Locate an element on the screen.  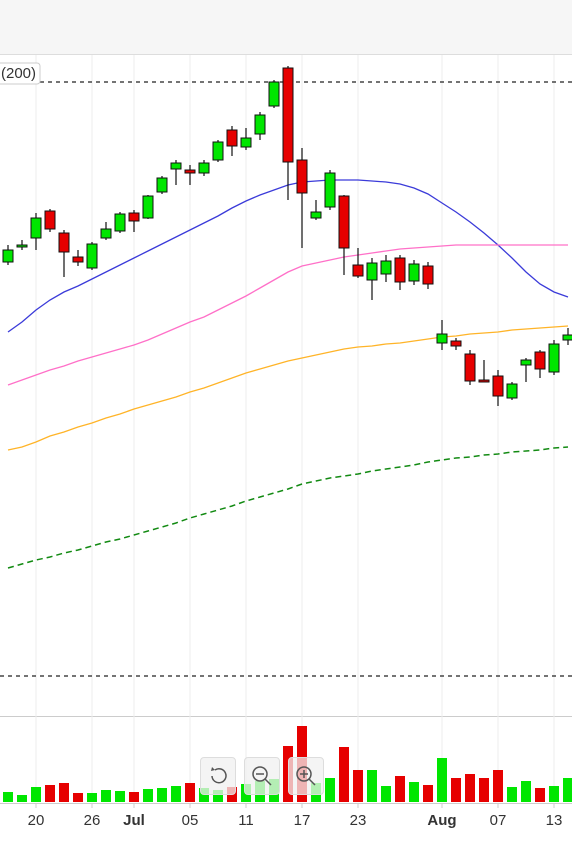
toolbar is located at coordinates (286, 27).